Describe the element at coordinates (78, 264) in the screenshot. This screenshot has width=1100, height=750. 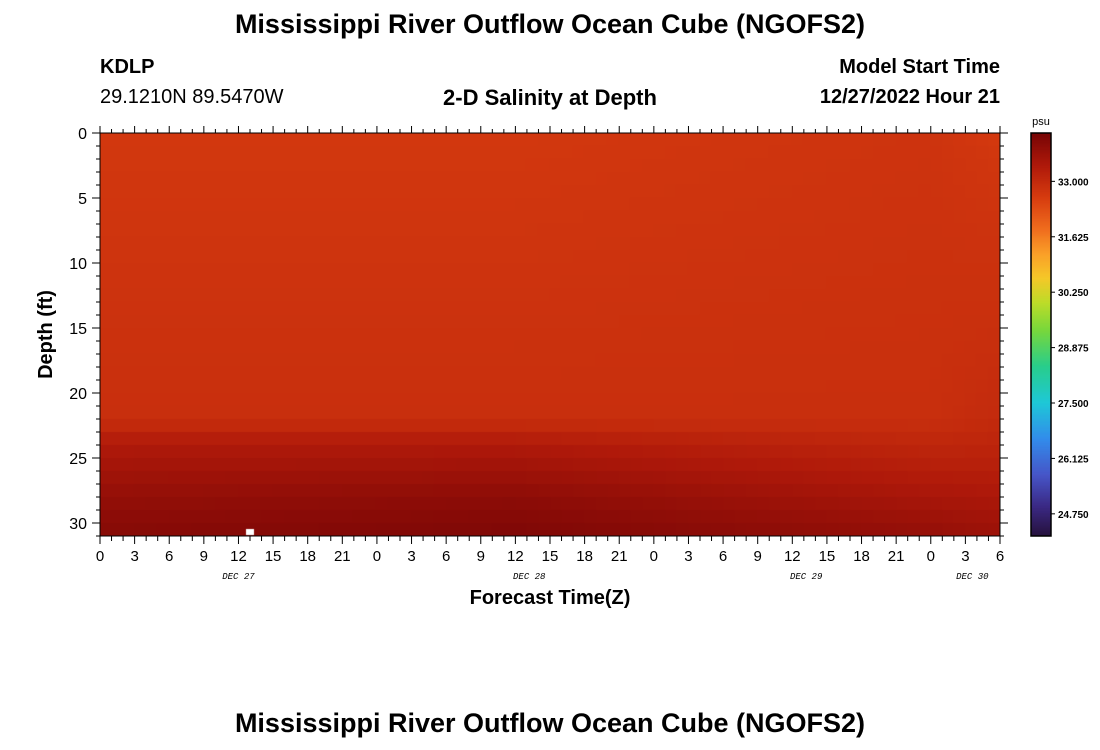
I see `y-tick-label: 10` at that location.